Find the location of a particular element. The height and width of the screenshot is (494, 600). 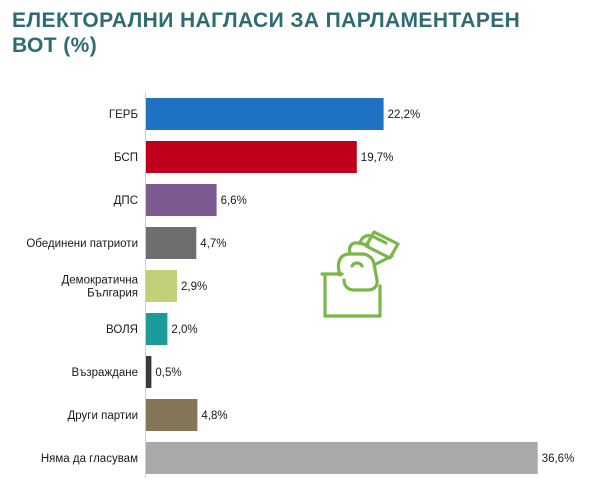

category-label-6: Възраждане is located at coordinates (105, 373).